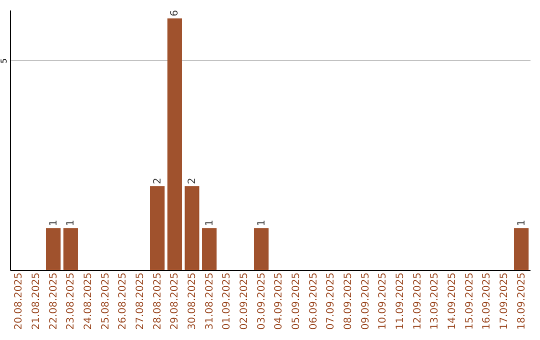 The image size is (540, 340). Describe the element at coordinates (36, 301) in the screenshot. I see `x-tick-label: 21.08.2025` at that location.